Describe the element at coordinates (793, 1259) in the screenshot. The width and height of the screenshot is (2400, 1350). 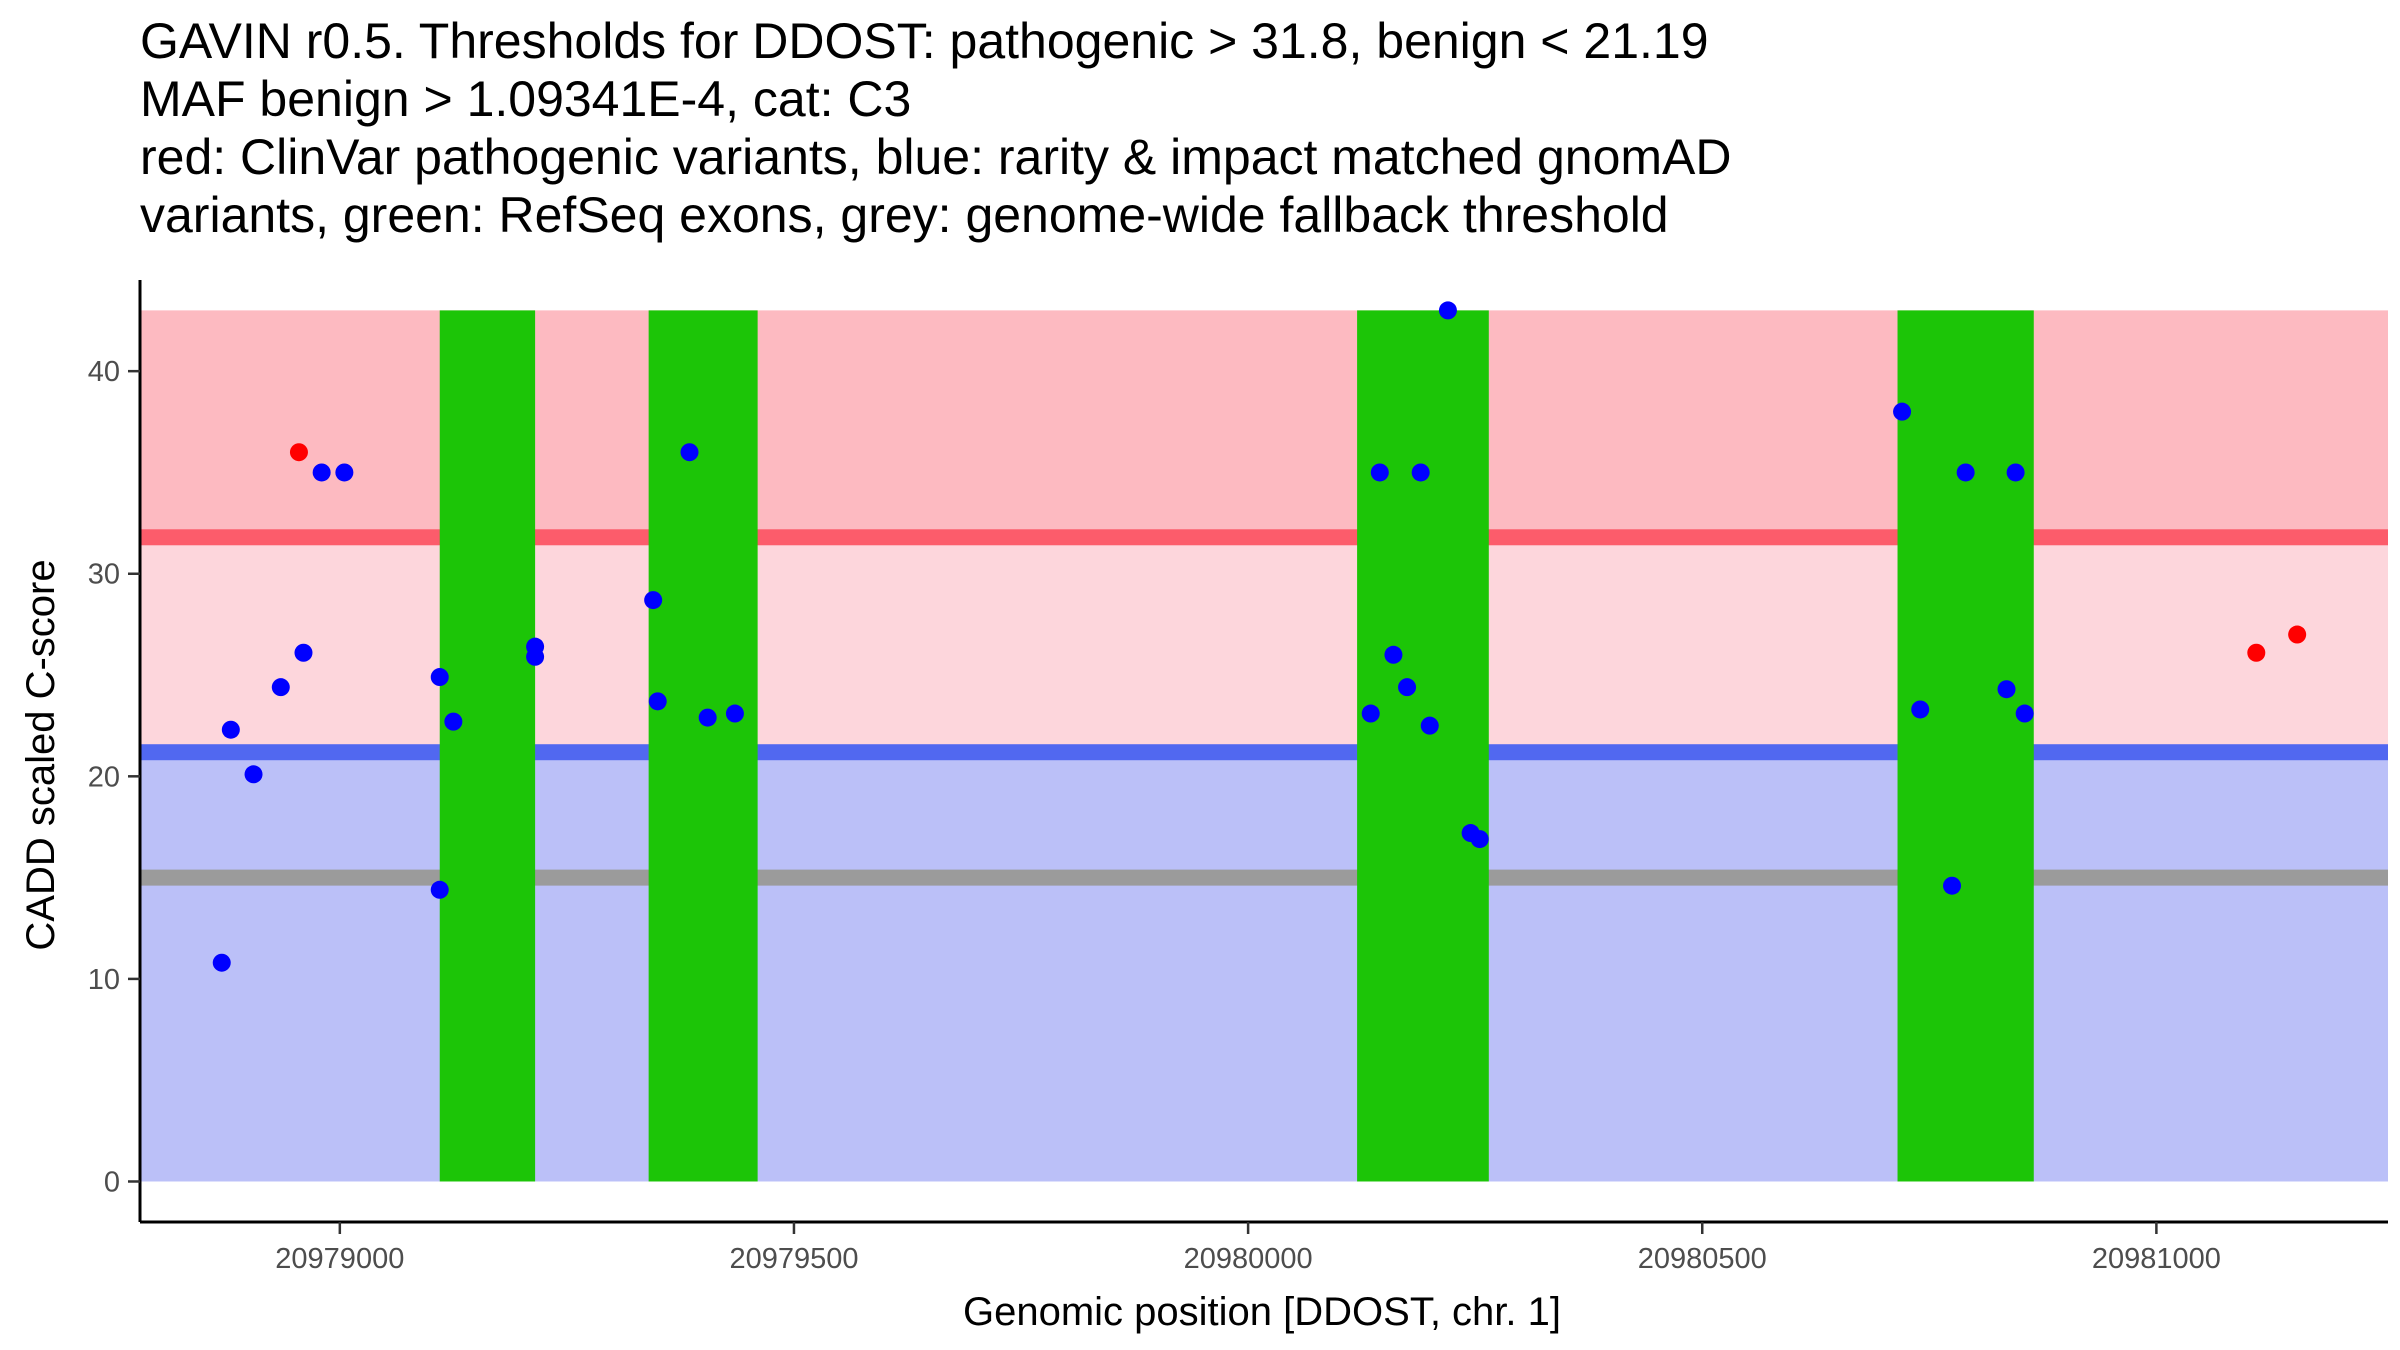
I see `x-tick-label-20979500: 20979500` at that location.